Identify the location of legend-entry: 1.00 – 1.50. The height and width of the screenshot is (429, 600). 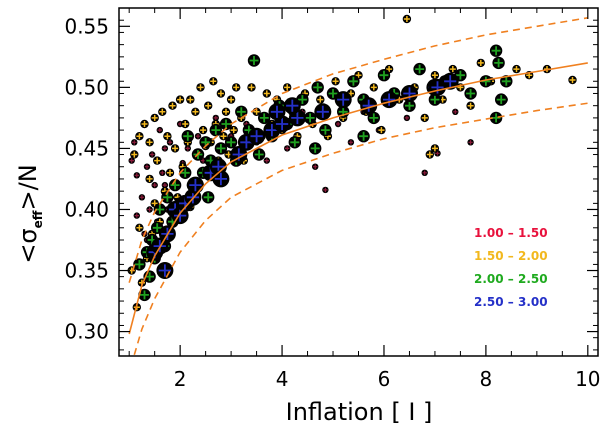
(511, 233).